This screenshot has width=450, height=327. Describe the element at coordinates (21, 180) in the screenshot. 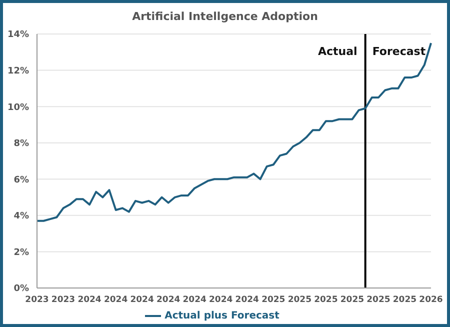

I see `y-tick-label: 6%` at that location.